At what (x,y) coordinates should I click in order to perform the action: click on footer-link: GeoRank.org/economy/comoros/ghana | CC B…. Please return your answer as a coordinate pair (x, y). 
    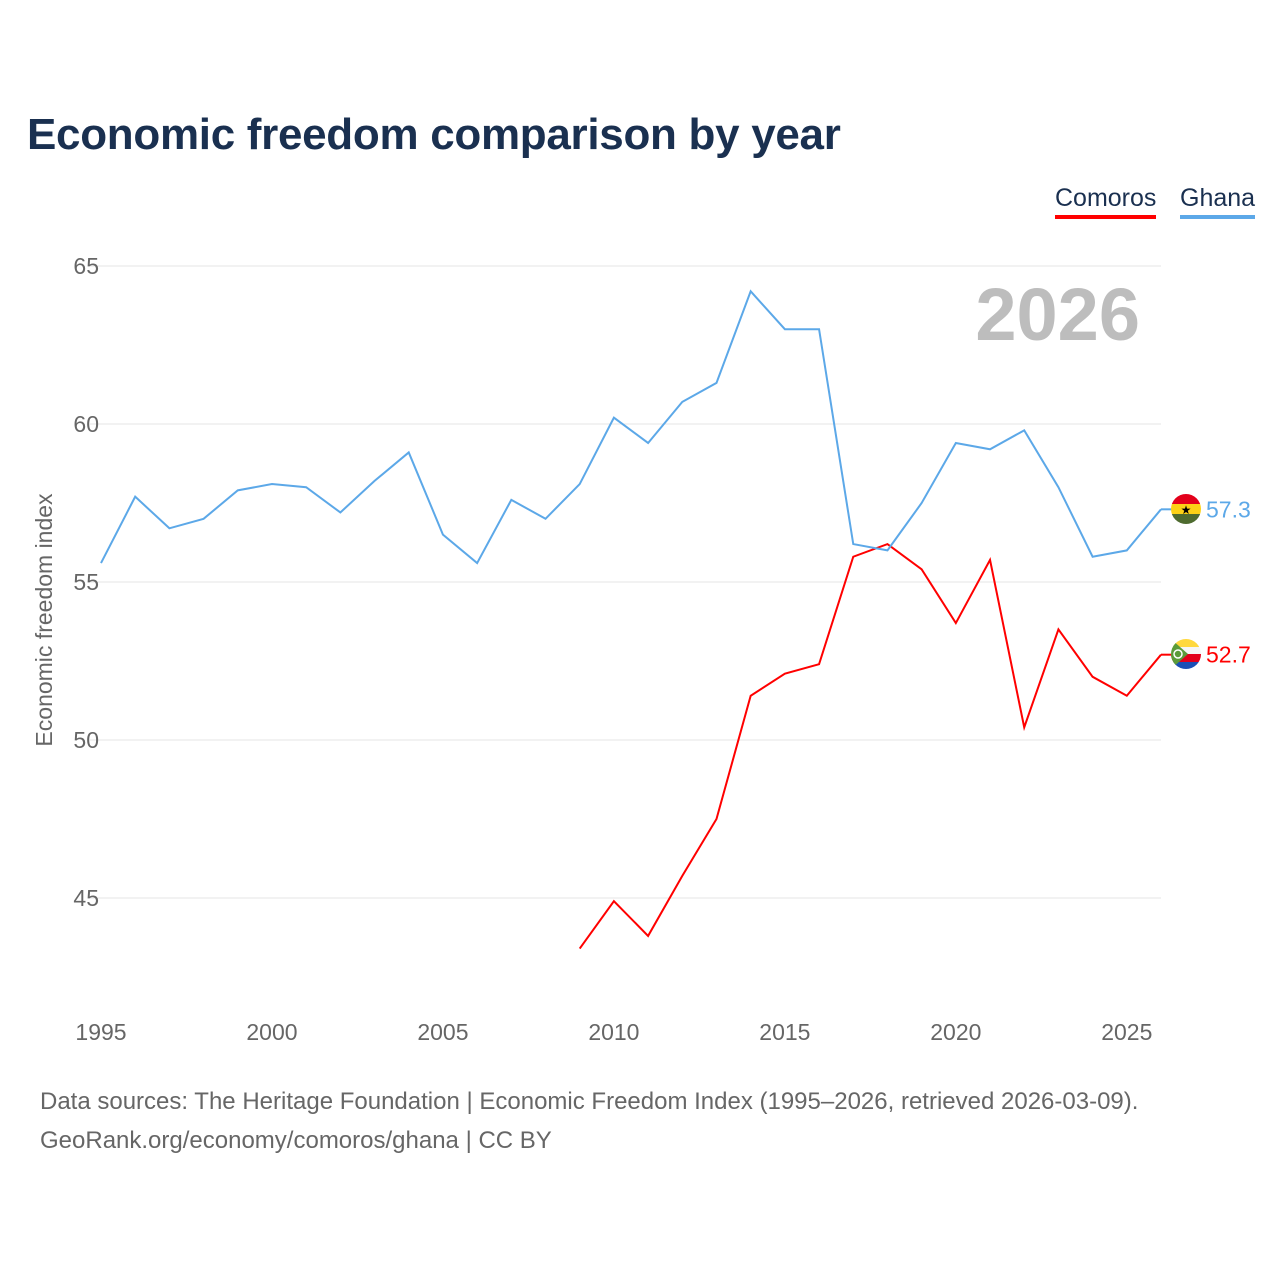
    Looking at the image, I should click on (296, 1140).